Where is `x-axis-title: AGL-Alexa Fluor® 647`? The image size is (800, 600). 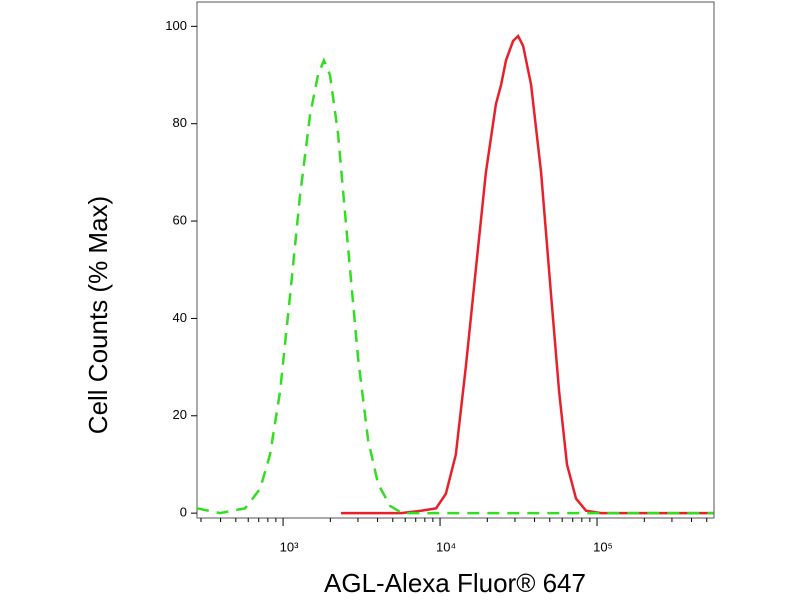
x-axis-title: AGL-Alexa Fluor® 647 is located at coordinates (455, 583).